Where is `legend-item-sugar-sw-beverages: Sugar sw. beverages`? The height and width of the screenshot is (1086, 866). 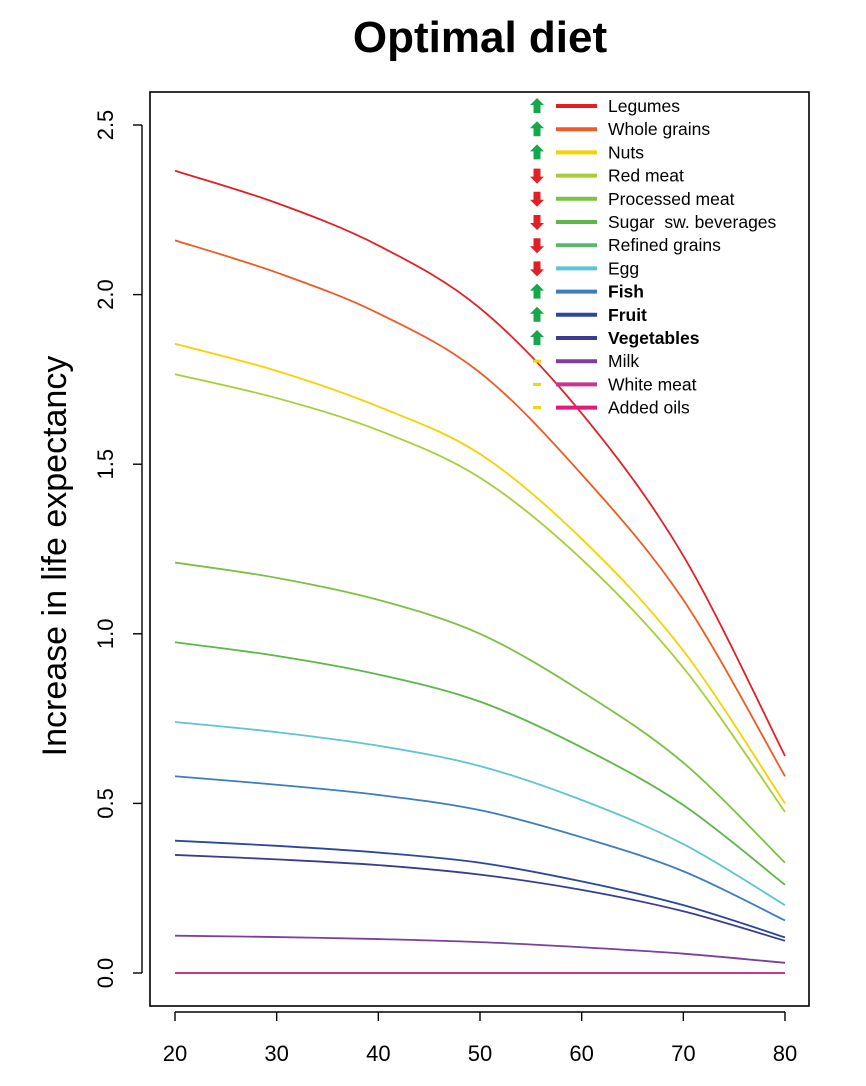 legend-item-sugar-sw-beverages: Sugar sw. beverages is located at coordinates (653, 222).